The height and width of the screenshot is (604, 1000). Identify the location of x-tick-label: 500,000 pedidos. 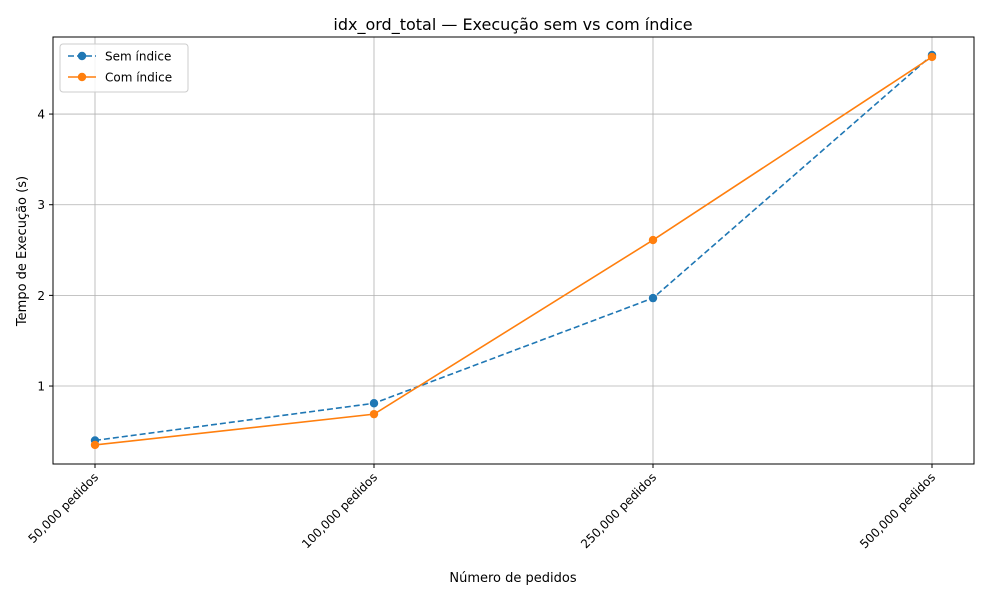
(897, 510).